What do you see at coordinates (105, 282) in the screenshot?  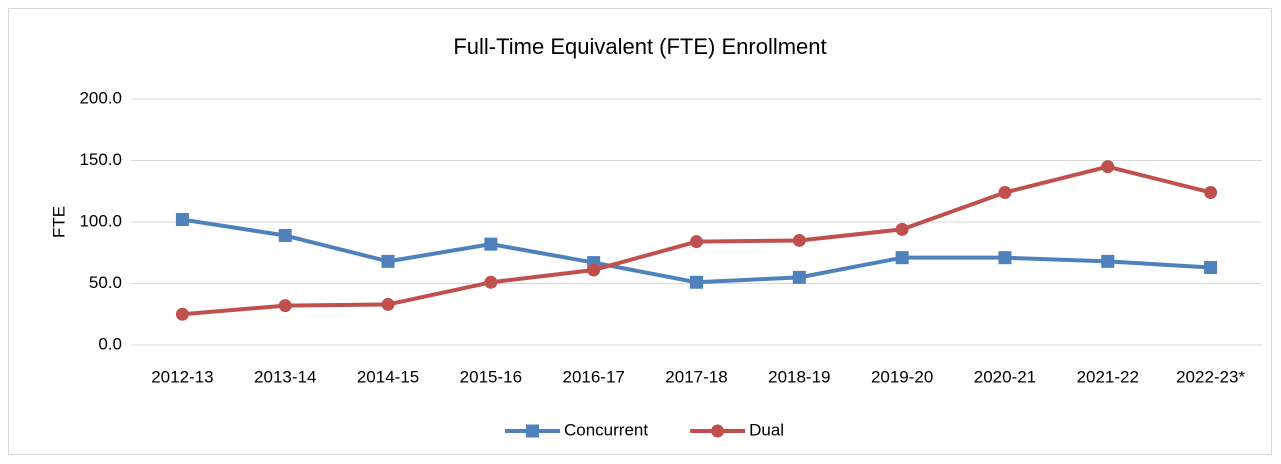 I see `y-tick-label: 50.0` at bounding box center [105, 282].